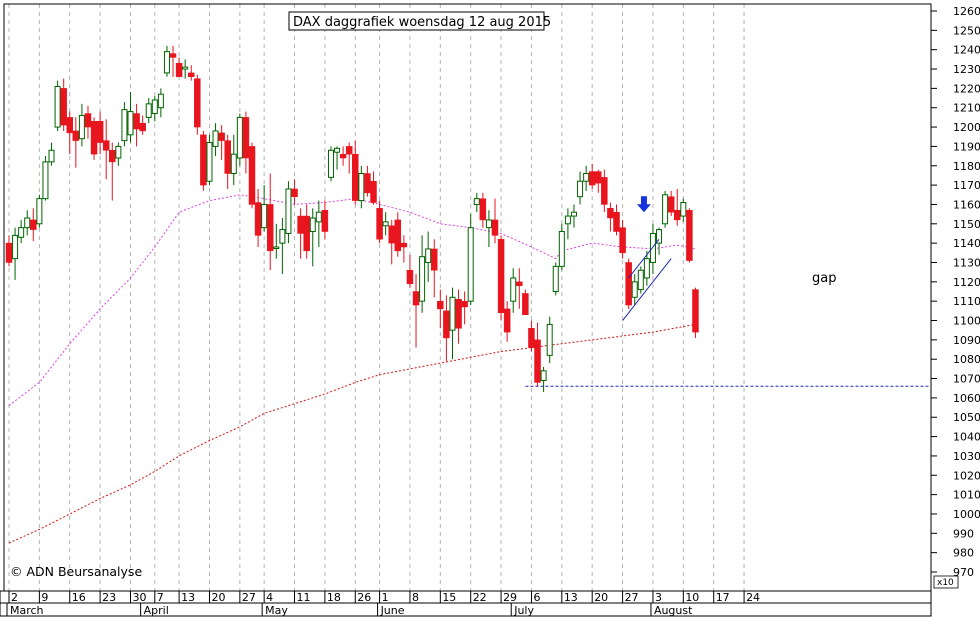 This screenshot has height=620, width=980. Describe the element at coordinates (571, 597) in the screenshot. I see `x-tick-label: 13` at that location.